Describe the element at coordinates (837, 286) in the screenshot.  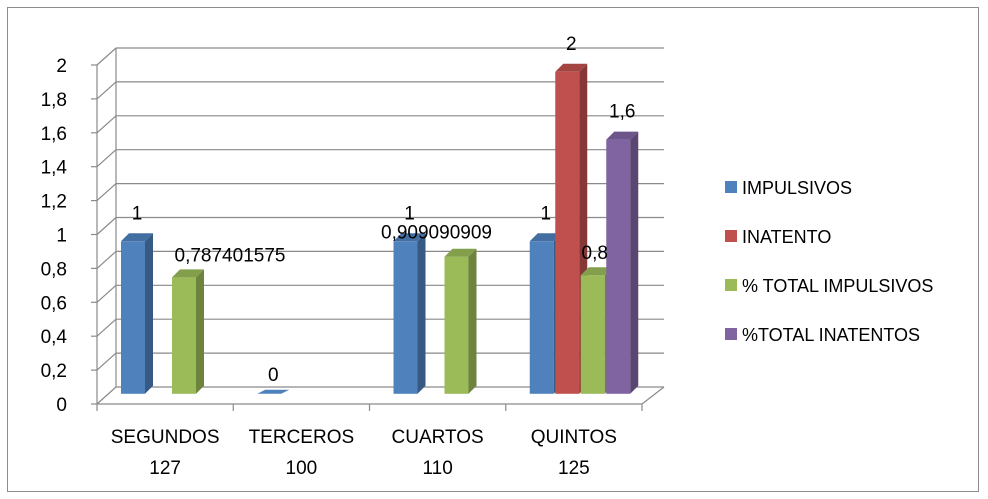
I see `legend-entry: % TOTAL IMPULSIVOS` at that location.